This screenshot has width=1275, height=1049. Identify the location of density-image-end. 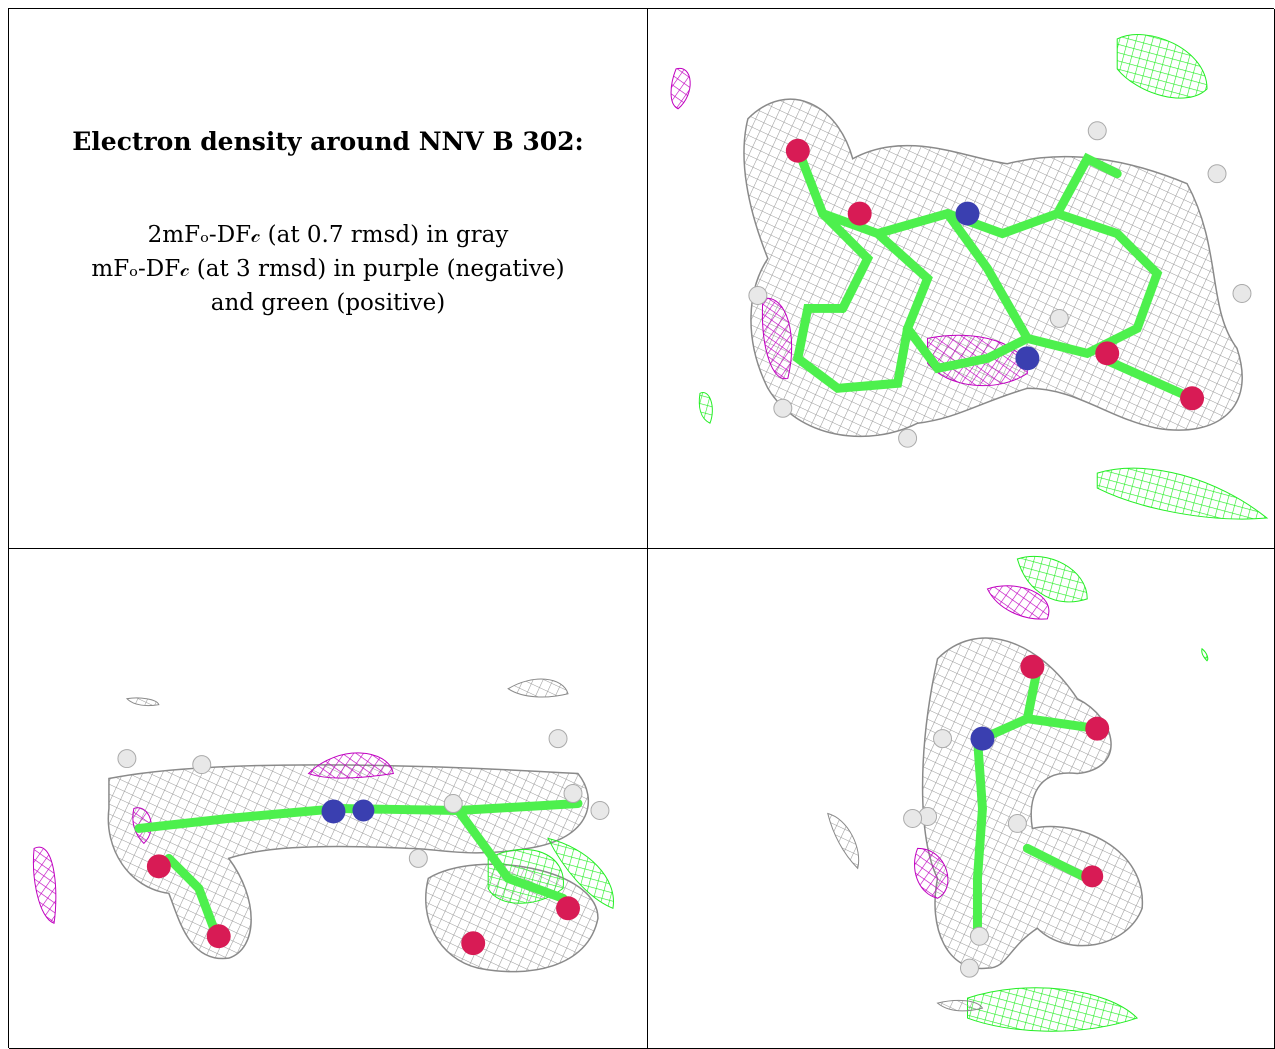
(1018, 793).